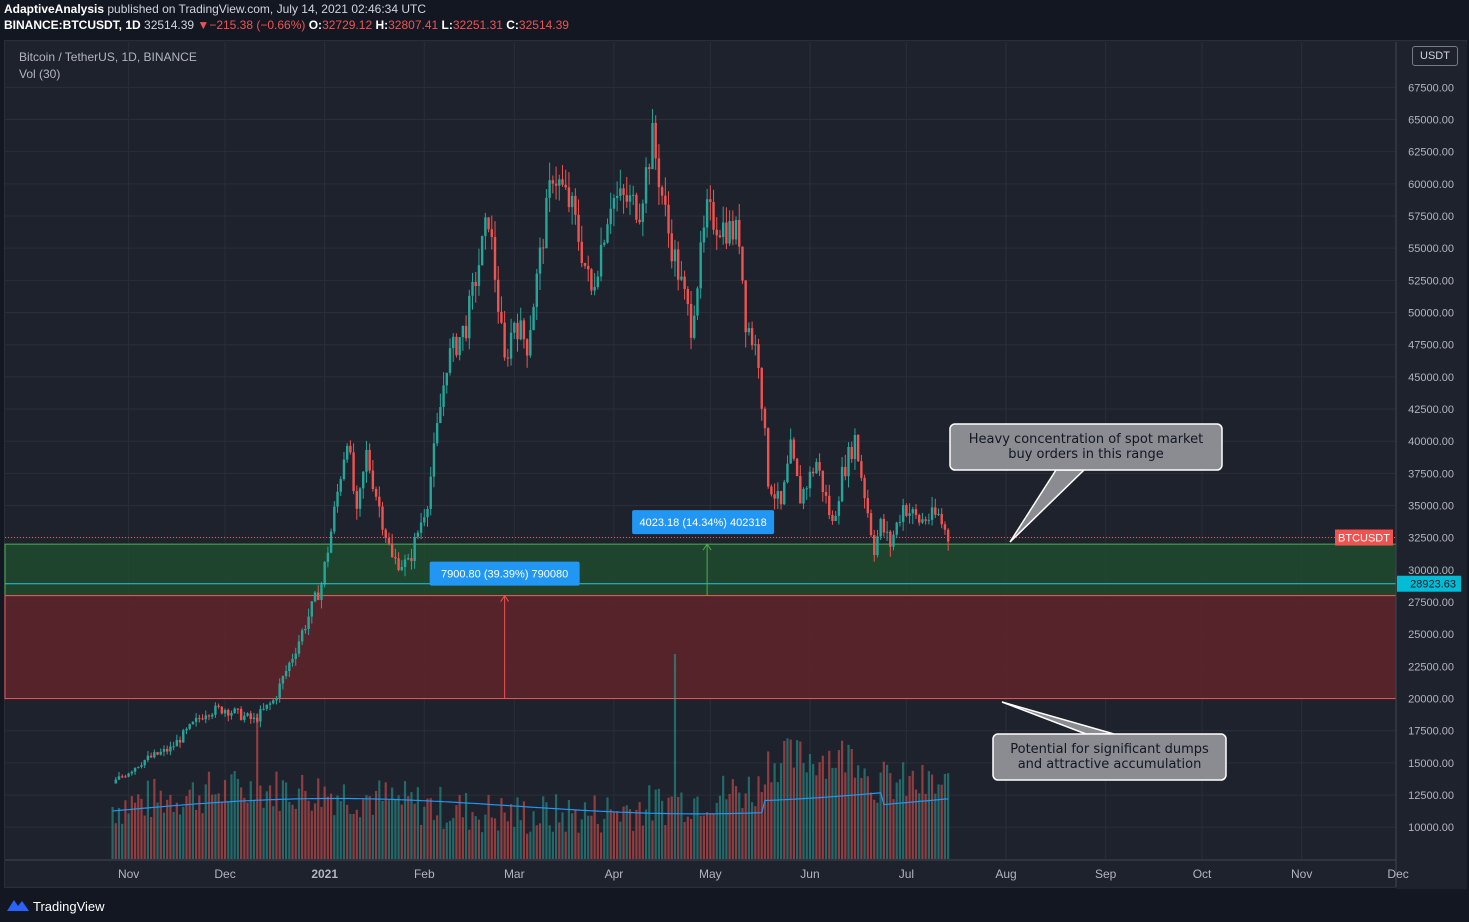  What do you see at coordinates (614, 874) in the screenshot?
I see `time-tick-label: Apr` at bounding box center [614, 874].